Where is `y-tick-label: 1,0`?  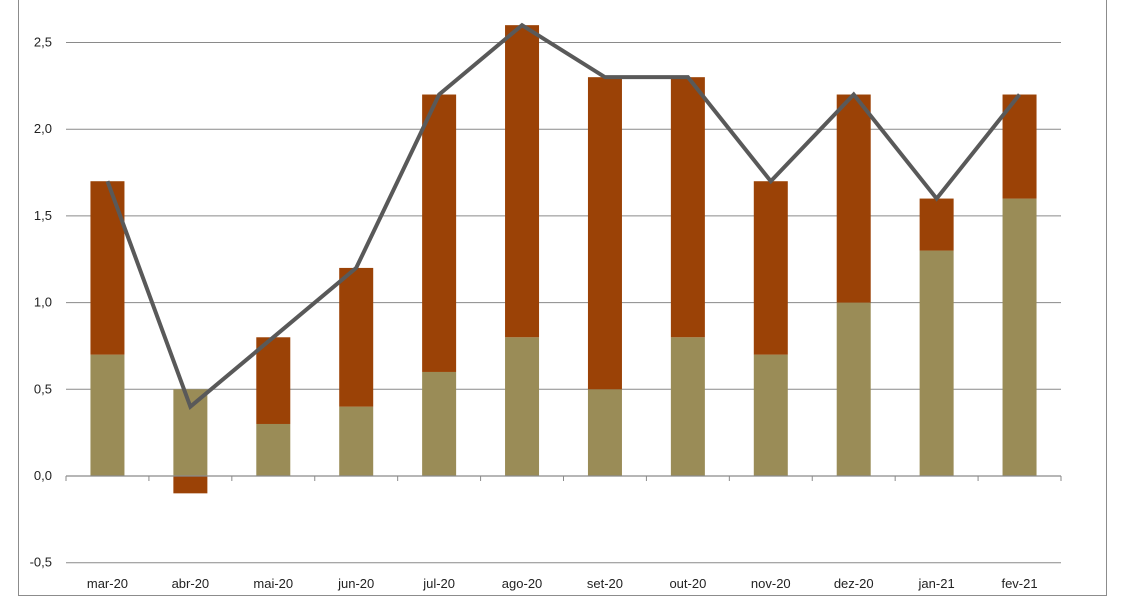
y-tick-label: 1,0 is located at coordinates (43, 302).